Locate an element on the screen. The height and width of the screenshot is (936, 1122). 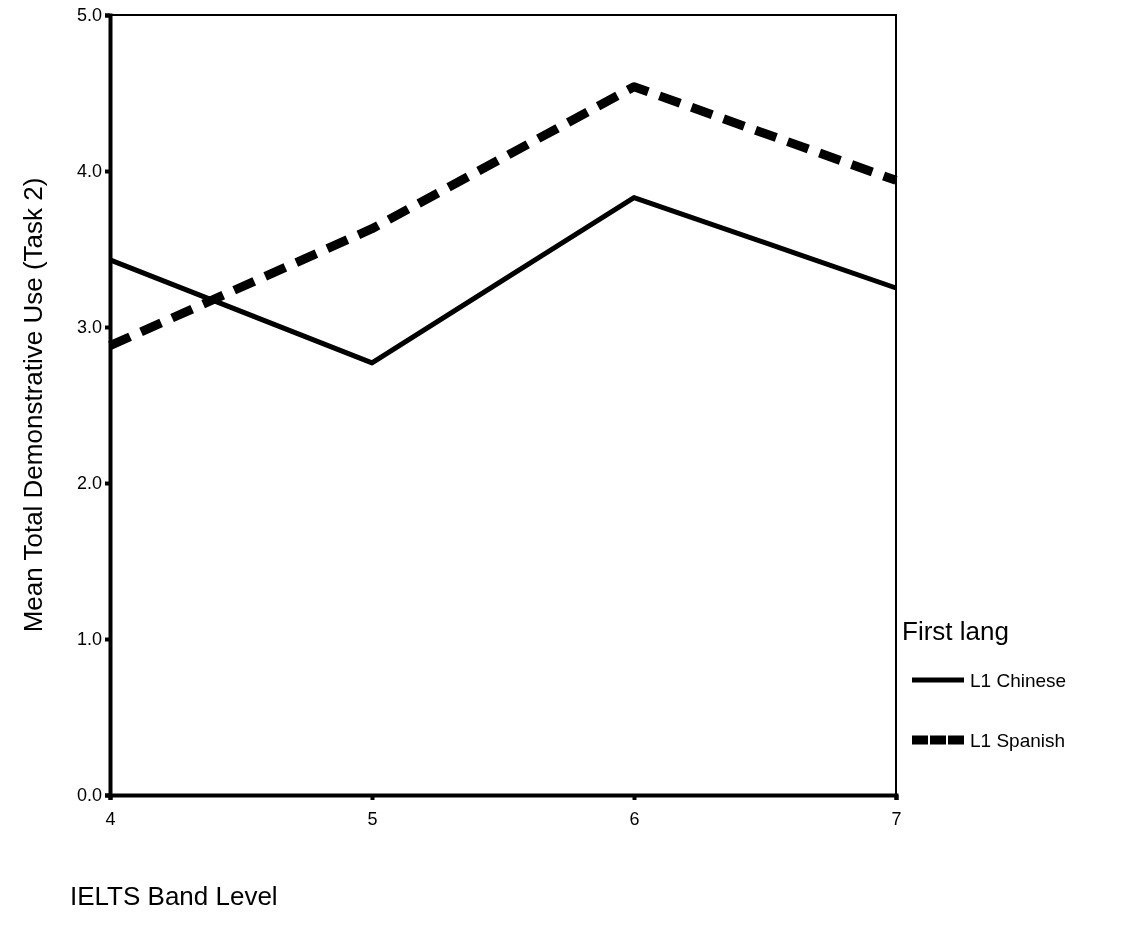
y-tick-label: 2.0 is located at coordinates (89, 483).